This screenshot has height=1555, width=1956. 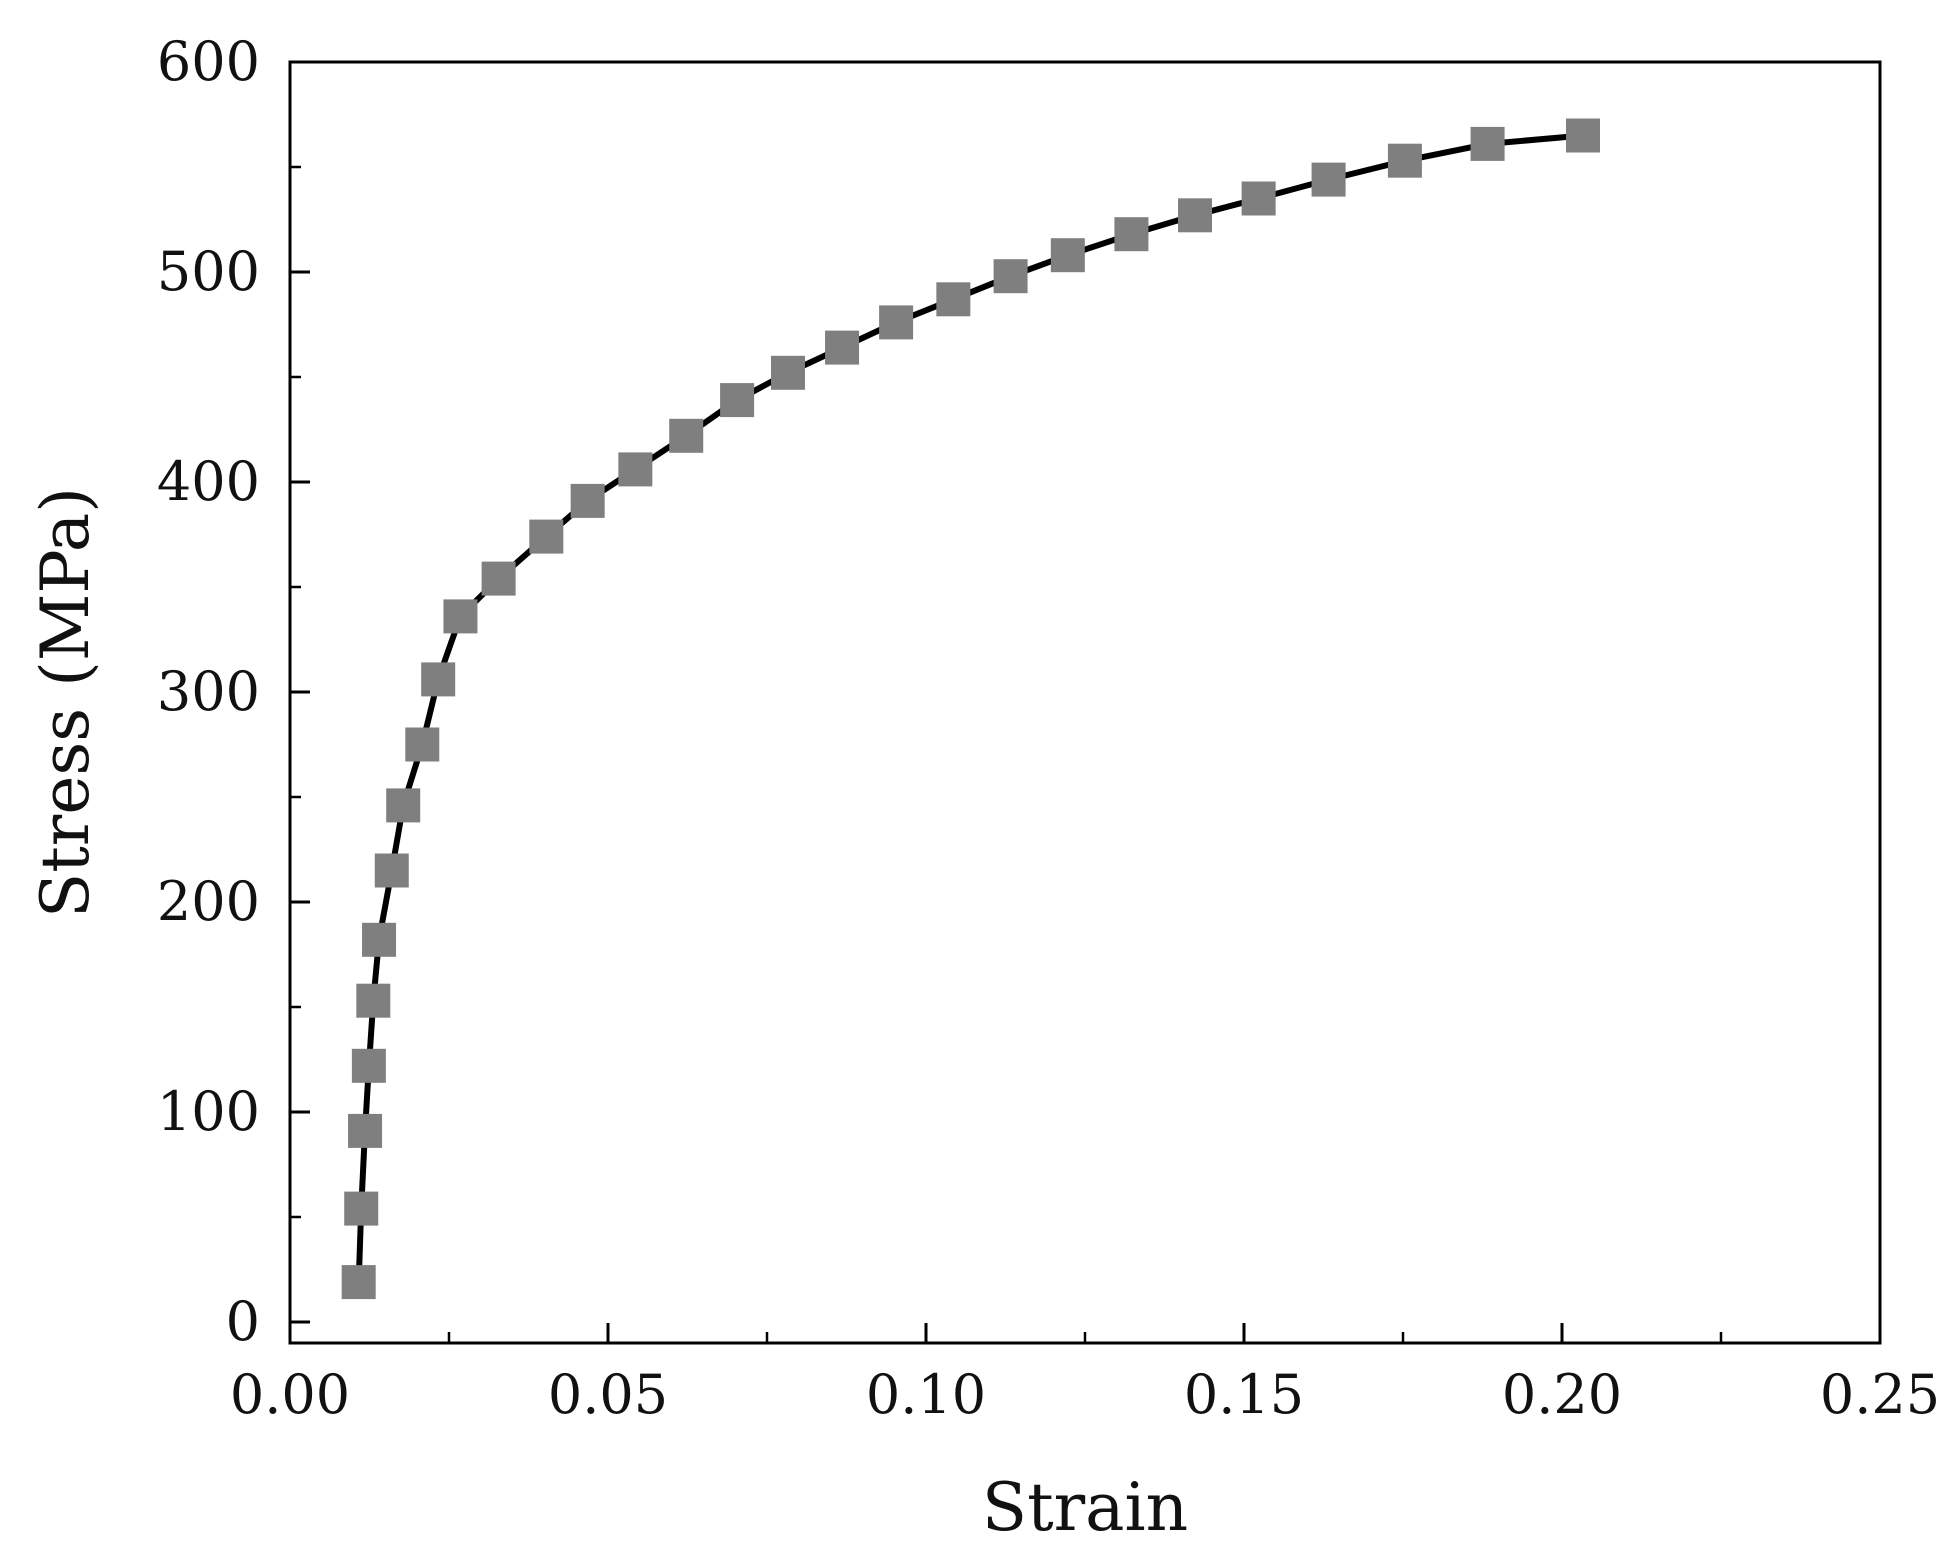 What do you see at coordinates (65, 702) in the screenshot?
I see `y-axis-title: Stress (MPa)` at bounding box center [65, 702].